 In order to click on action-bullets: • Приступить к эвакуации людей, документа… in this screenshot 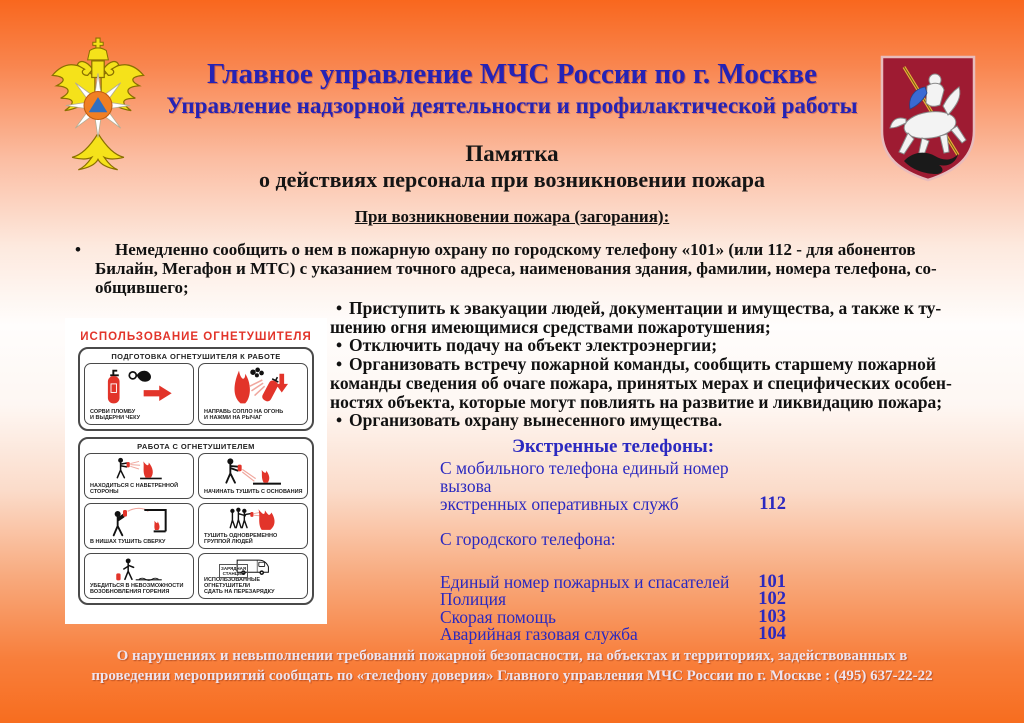, I will do `click(671, 364)`.